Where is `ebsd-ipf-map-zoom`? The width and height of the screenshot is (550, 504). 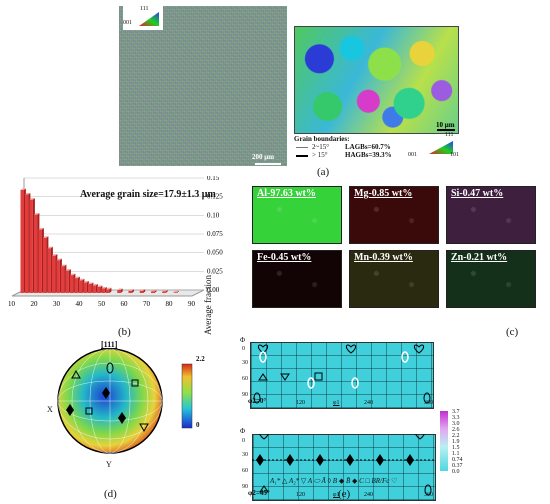 ebsd-ipf-map-zoom is located at coordinates (376, 80).